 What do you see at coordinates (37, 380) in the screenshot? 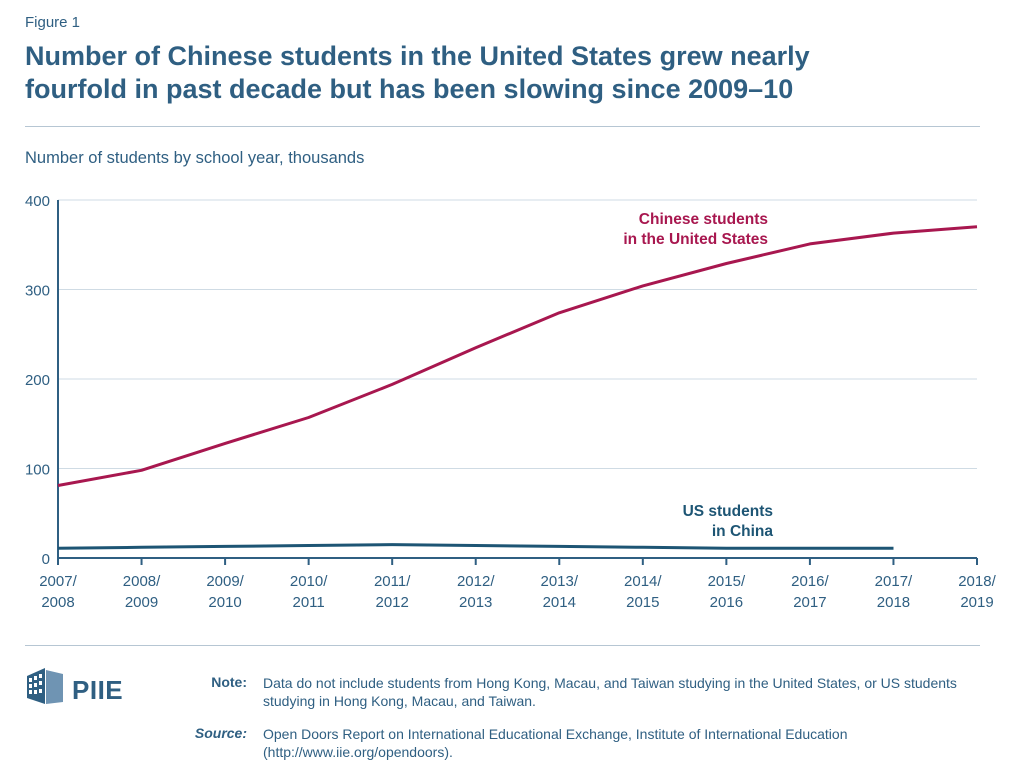
I see `y-tick-label: 200` at bounding box center [37, 380].